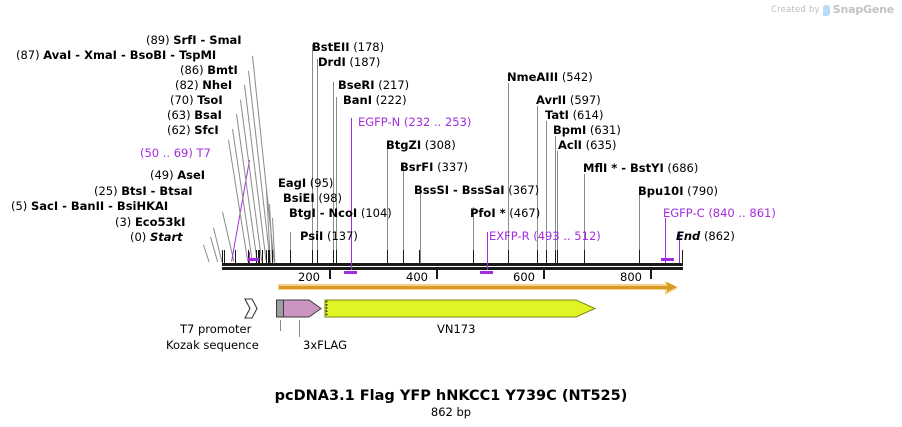  Describe the element at coordinates (557, 115) in the screenshot. I see `enzyme-name: TatI` at that location.